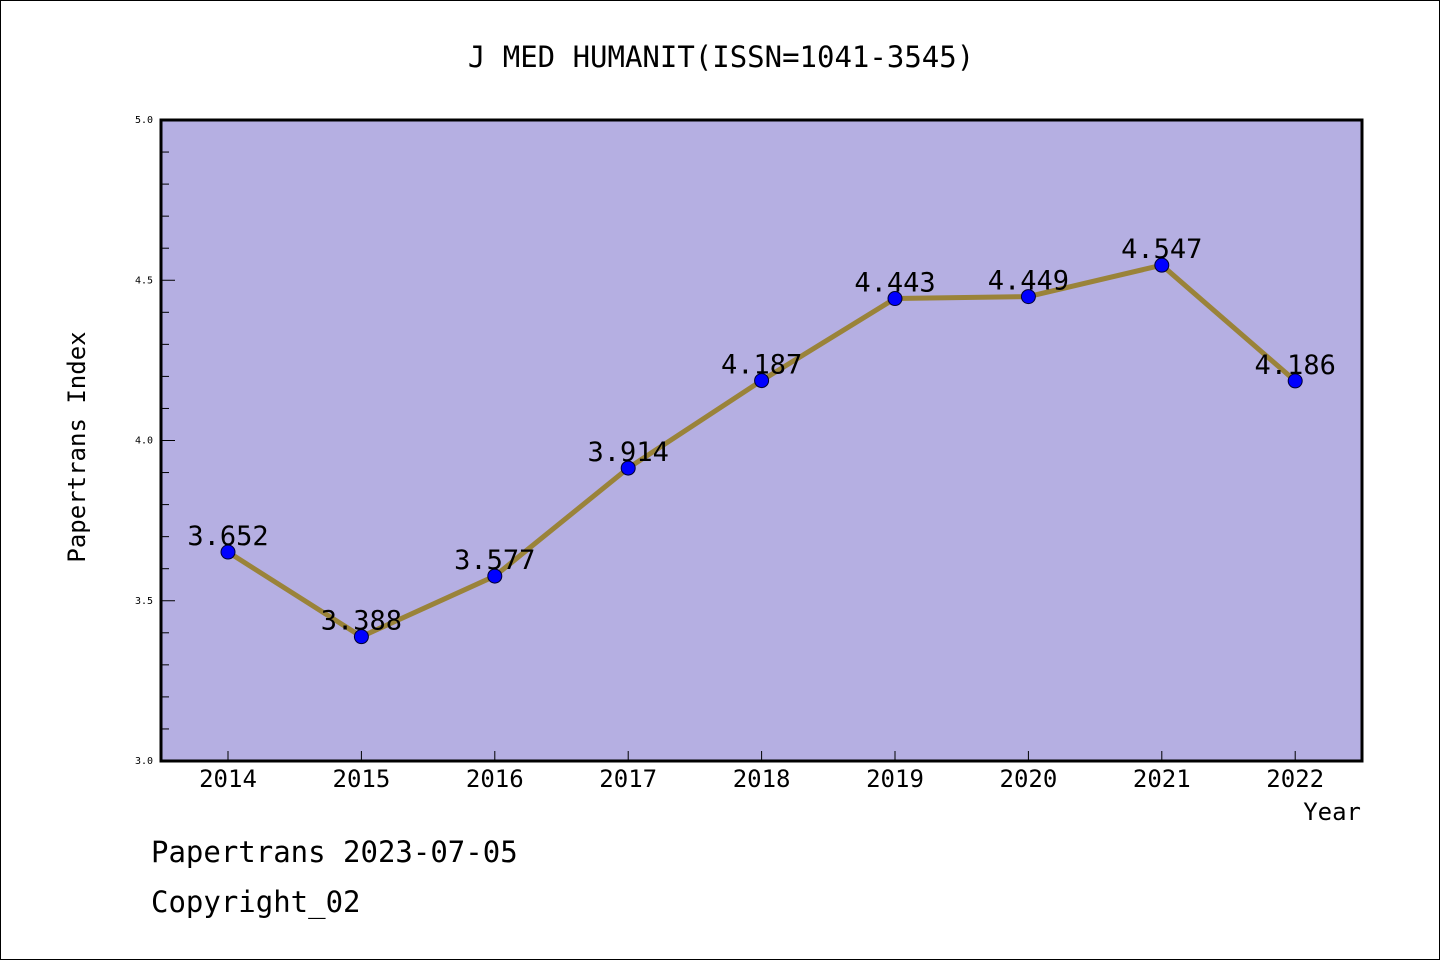 The width and height of the screenshot is (1440, 961). What do you see at coordinates (895, 779) in the screenshot?
I see `x-tick-label: 2019` at bounding box center [895, 779].